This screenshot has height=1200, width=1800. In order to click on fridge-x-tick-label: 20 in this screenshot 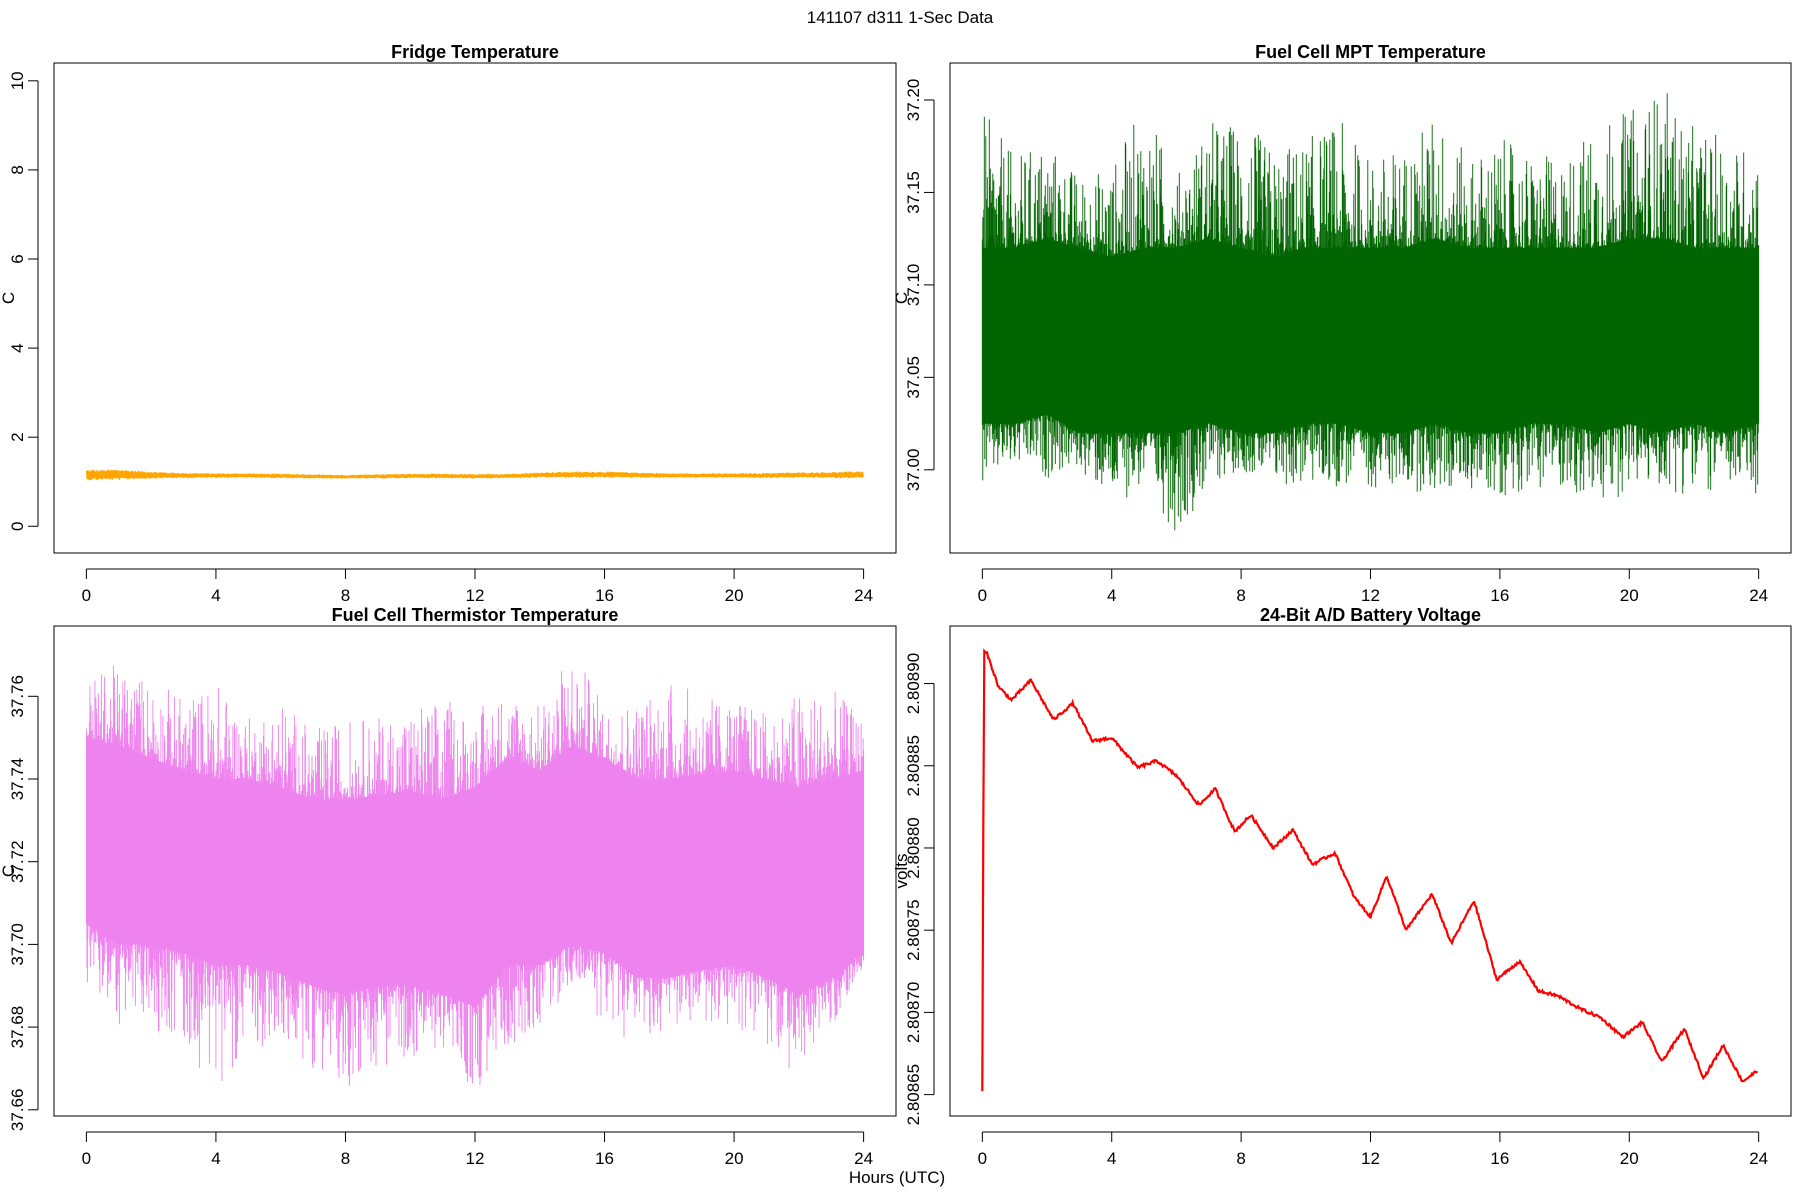, I will do `click(734, 595)`.